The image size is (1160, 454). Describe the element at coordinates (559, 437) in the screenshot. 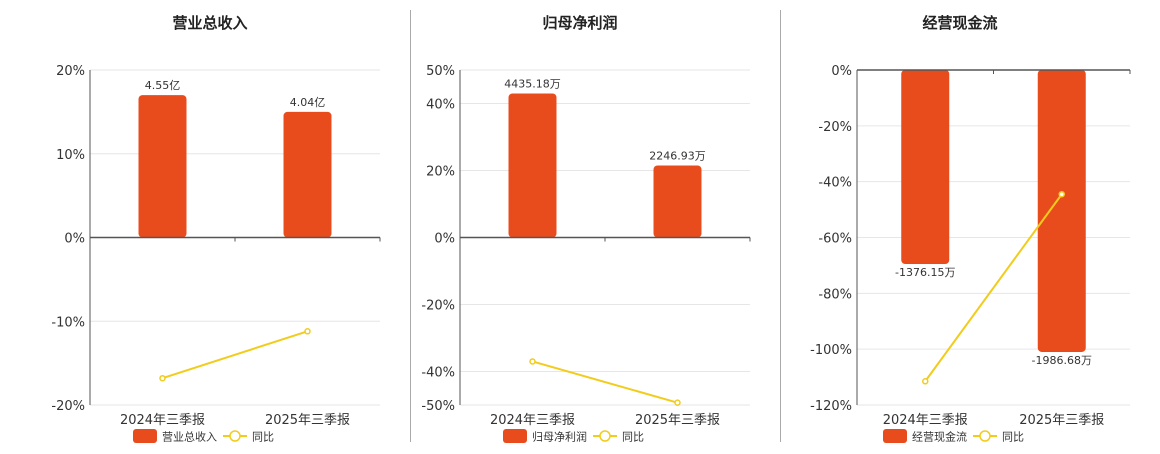

I see `legend-bar-label: 归母净利润` at that location.